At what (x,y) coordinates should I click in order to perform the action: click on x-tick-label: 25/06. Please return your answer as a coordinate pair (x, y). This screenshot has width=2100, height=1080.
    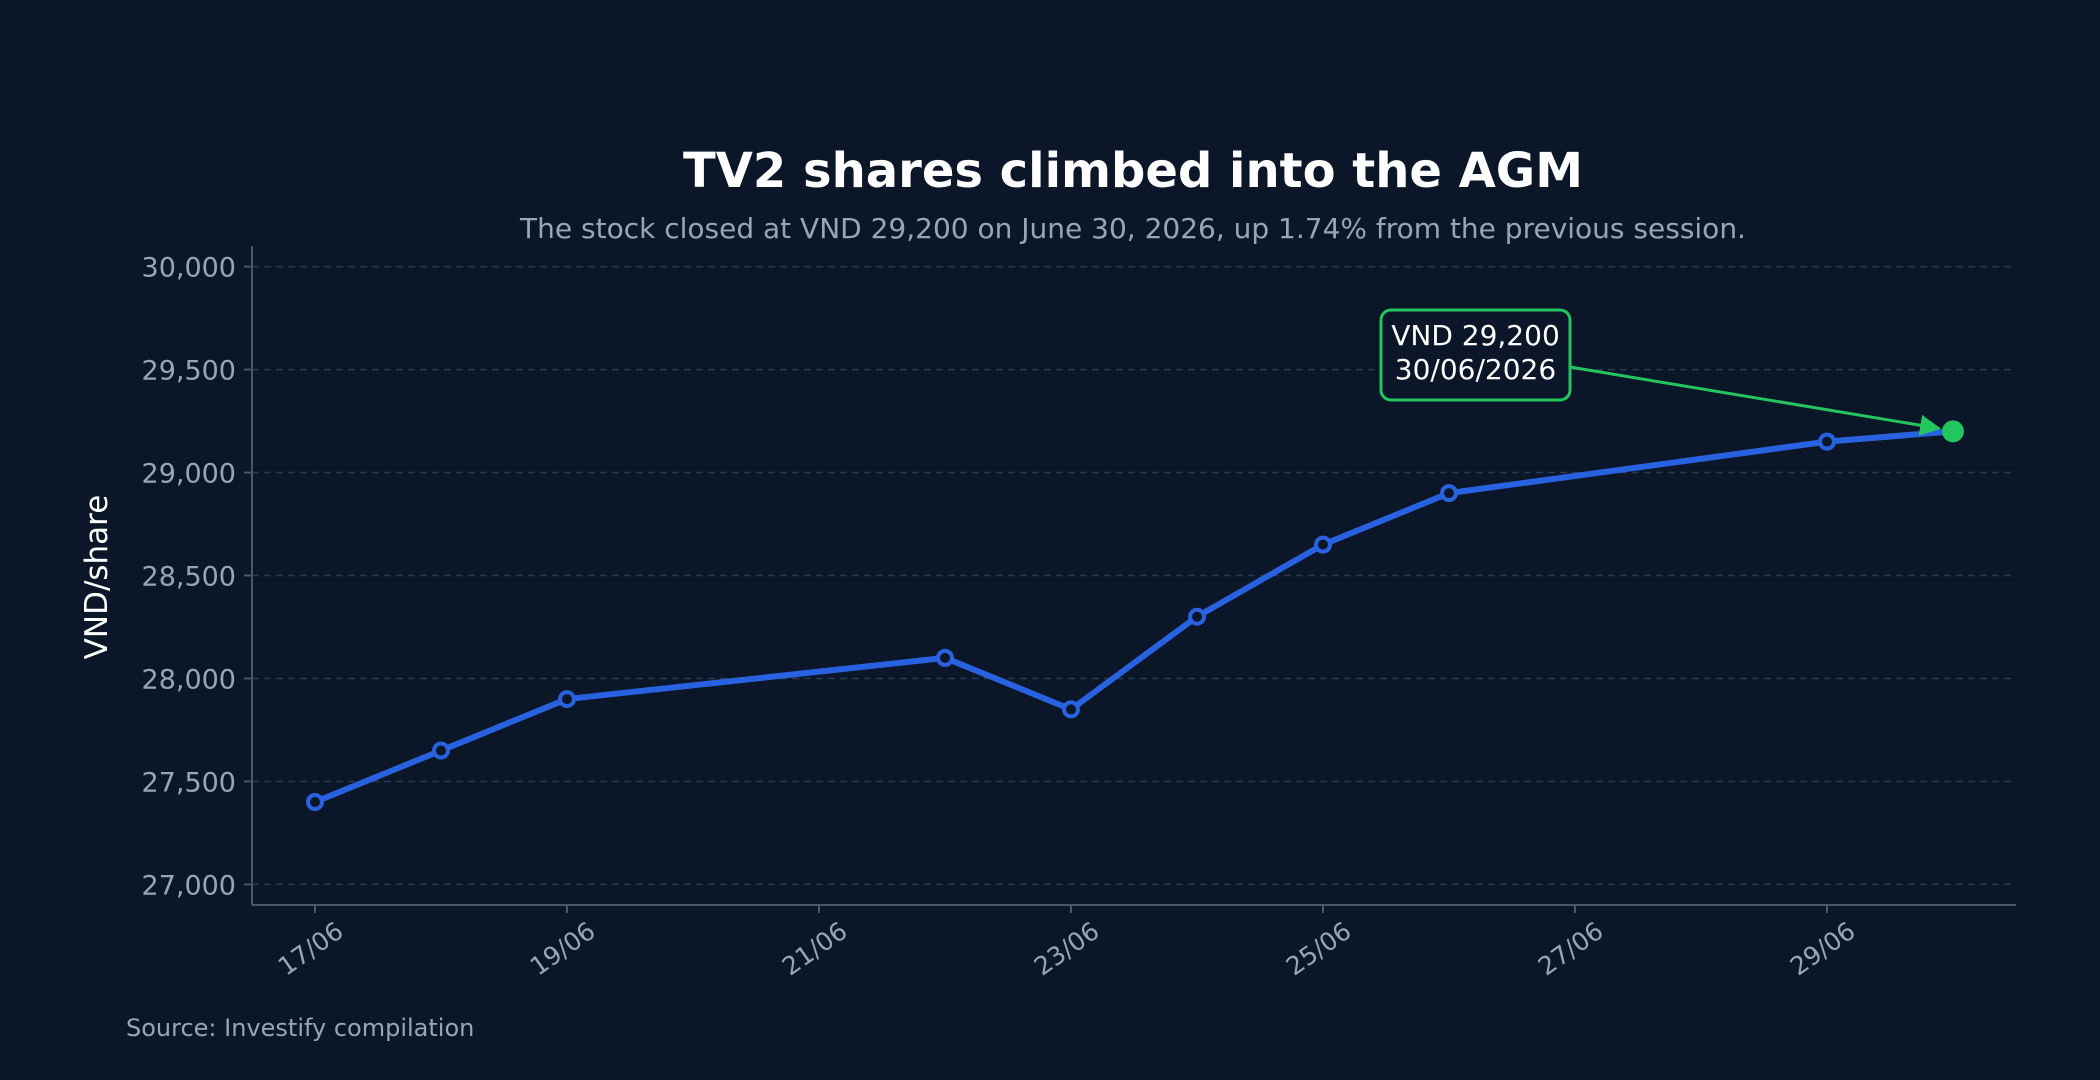
    Looking at the image, I should click on (1319, 948).